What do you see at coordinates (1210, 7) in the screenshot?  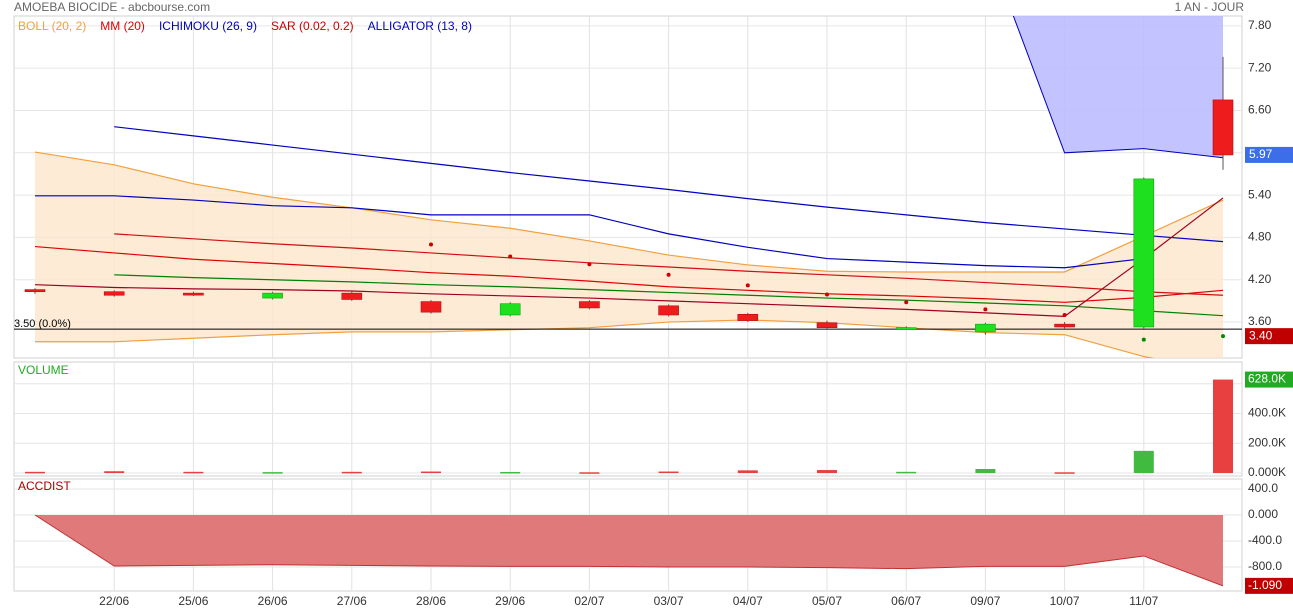 I see `period: 1 AN - JOUR` at bounding box center [1210, 7].